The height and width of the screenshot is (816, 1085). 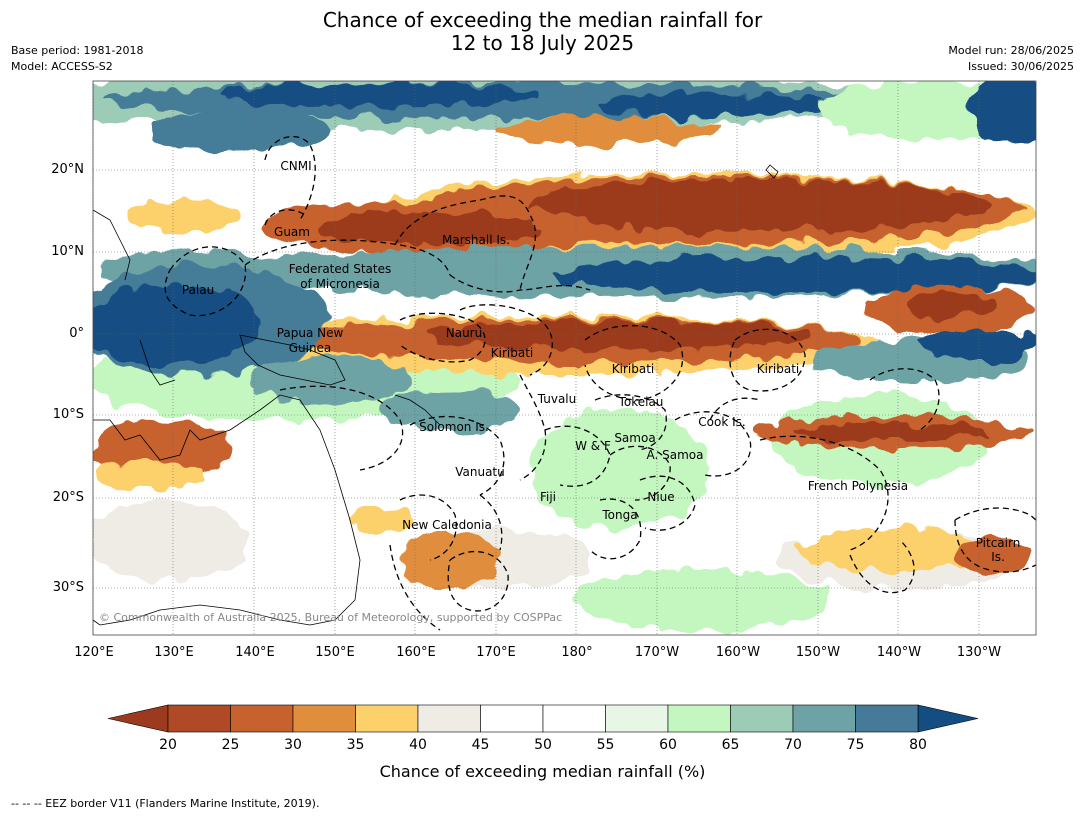 I want to click on lon-tick-130w: 130°W, so click(x=979, y=652).